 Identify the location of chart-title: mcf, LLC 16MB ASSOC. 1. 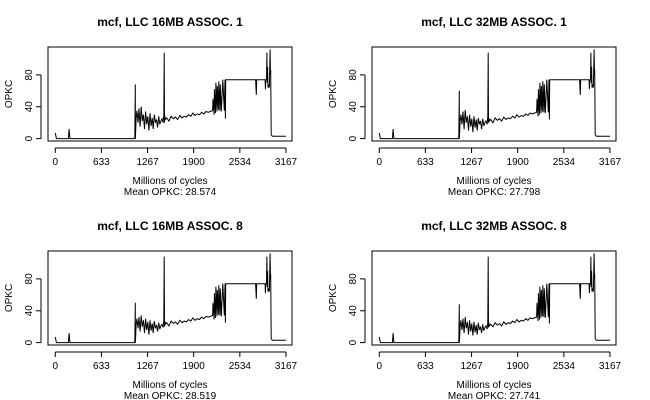
(170, 22).